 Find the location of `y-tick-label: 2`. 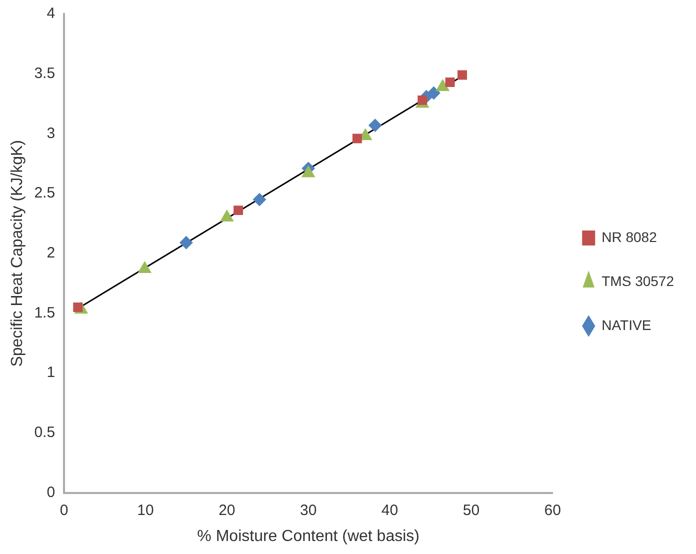

y-tick-label: 2 is located at coordinates (51, 253).